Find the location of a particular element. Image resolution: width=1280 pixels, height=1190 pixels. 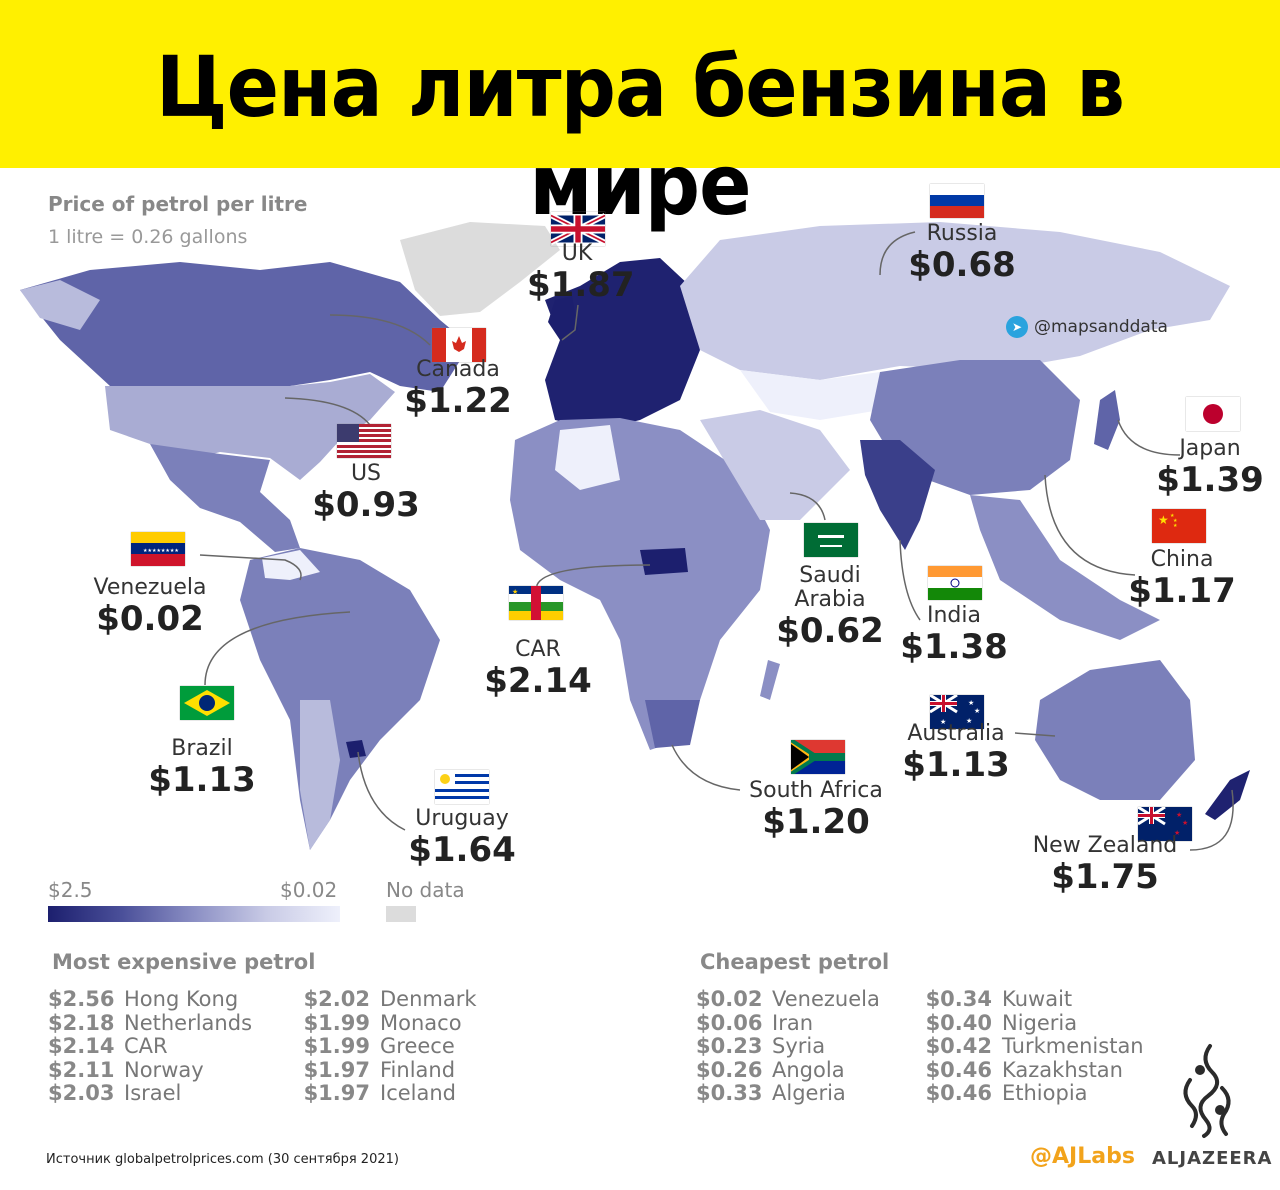

most-expensive-title: Most expensive petrol is located at coordinates (184, 962).